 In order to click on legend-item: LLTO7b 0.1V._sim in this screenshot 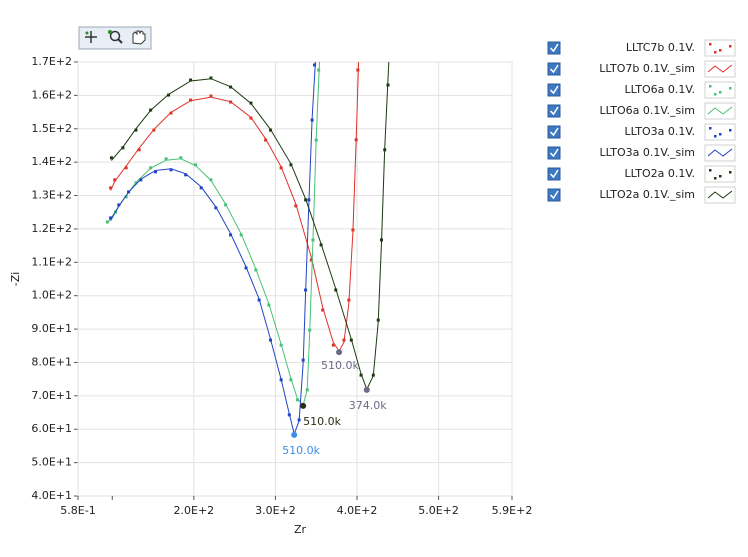, I will do `click(641, 69)`.